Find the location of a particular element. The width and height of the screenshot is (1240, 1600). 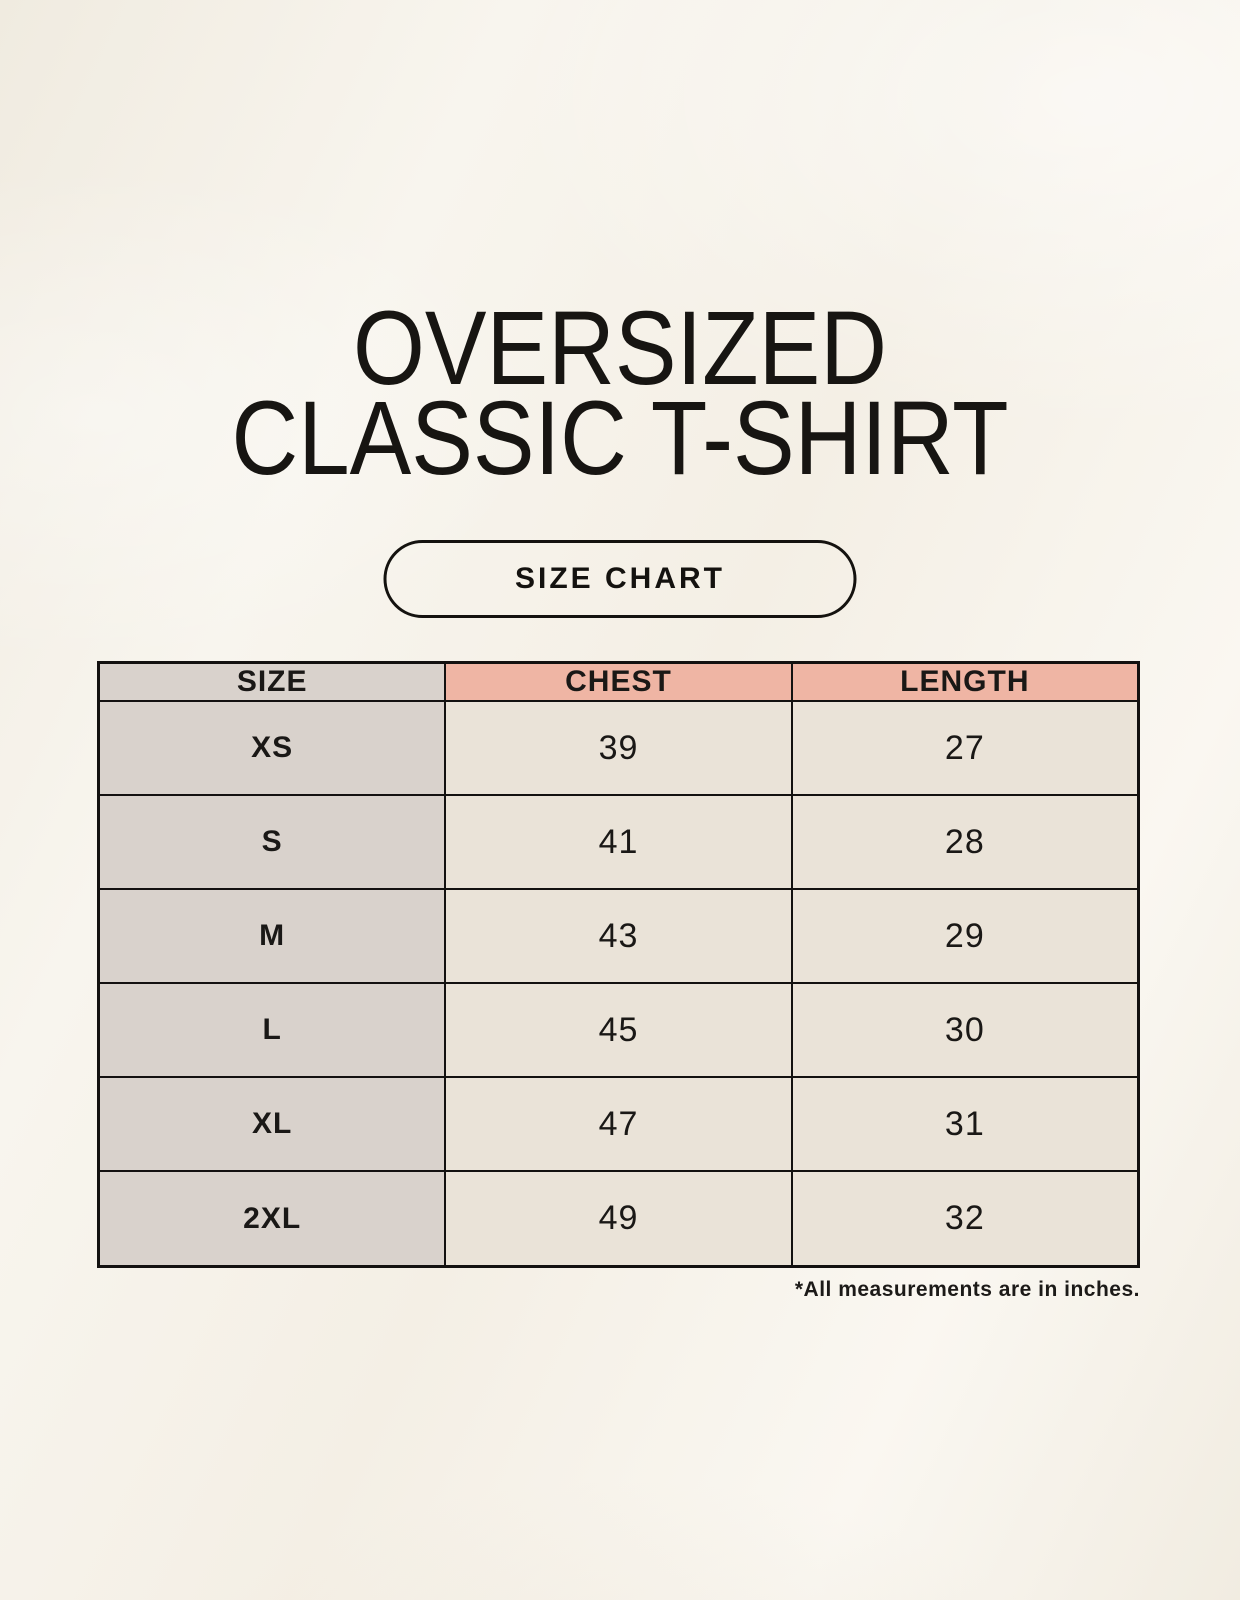

chest-cell: 47 is located at coordinates (618, 1124).